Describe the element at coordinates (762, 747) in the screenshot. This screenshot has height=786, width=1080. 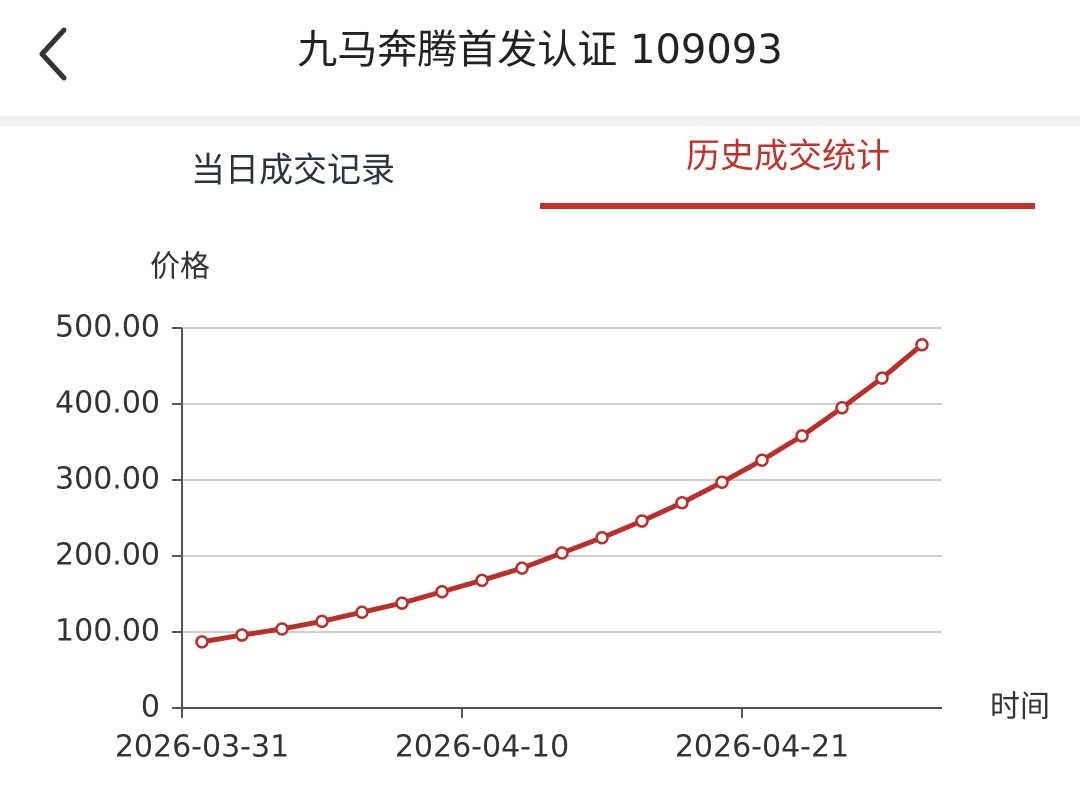
I see `x-tick-label: 2026-04-21` at that location.